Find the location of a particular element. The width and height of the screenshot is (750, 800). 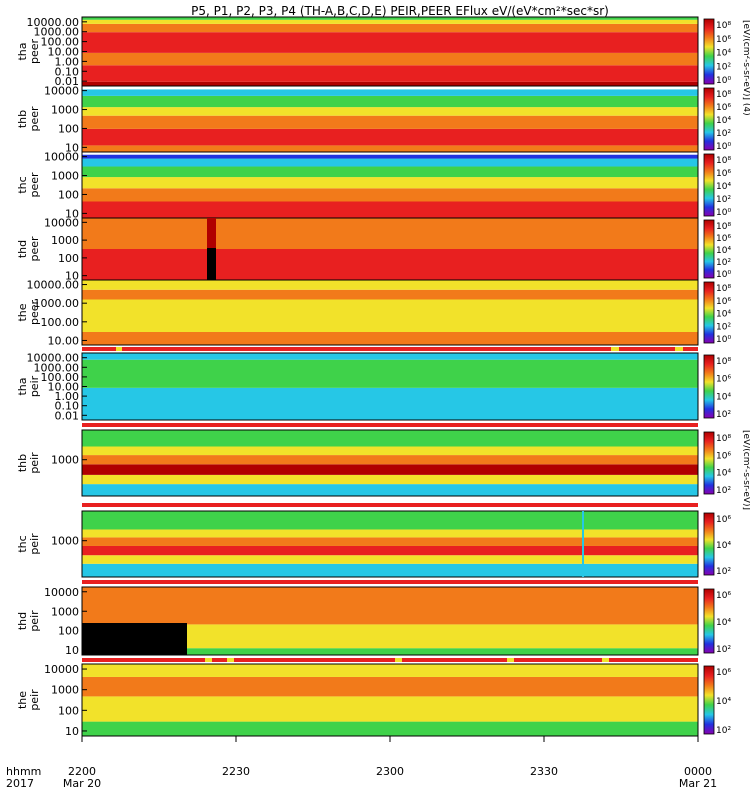

panel-thc-peir: 1000 thc peir 10⁶ 10⁴ 10² is located at coordinates (373, 544).